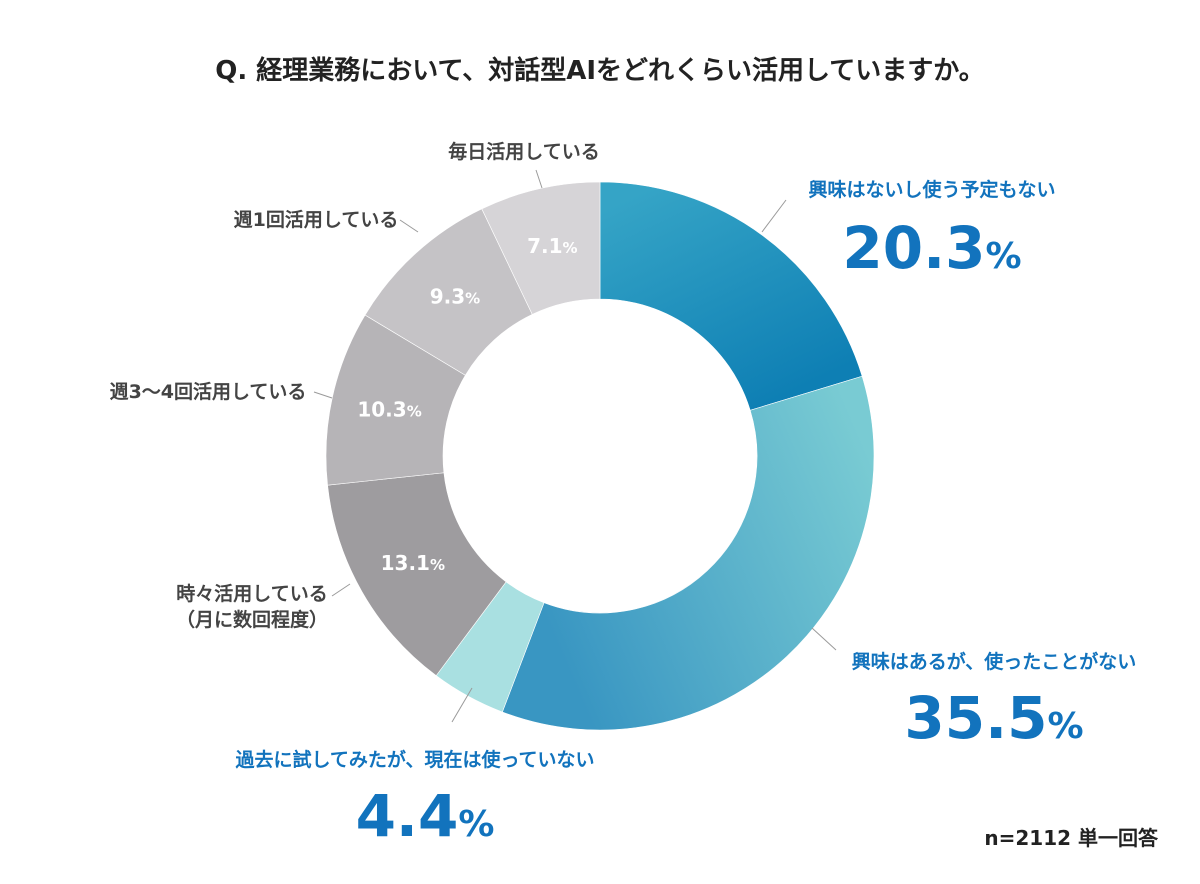 The image size is (1200, 884). I want to click on slice-value-label: 9.3%, so click(455, 297).